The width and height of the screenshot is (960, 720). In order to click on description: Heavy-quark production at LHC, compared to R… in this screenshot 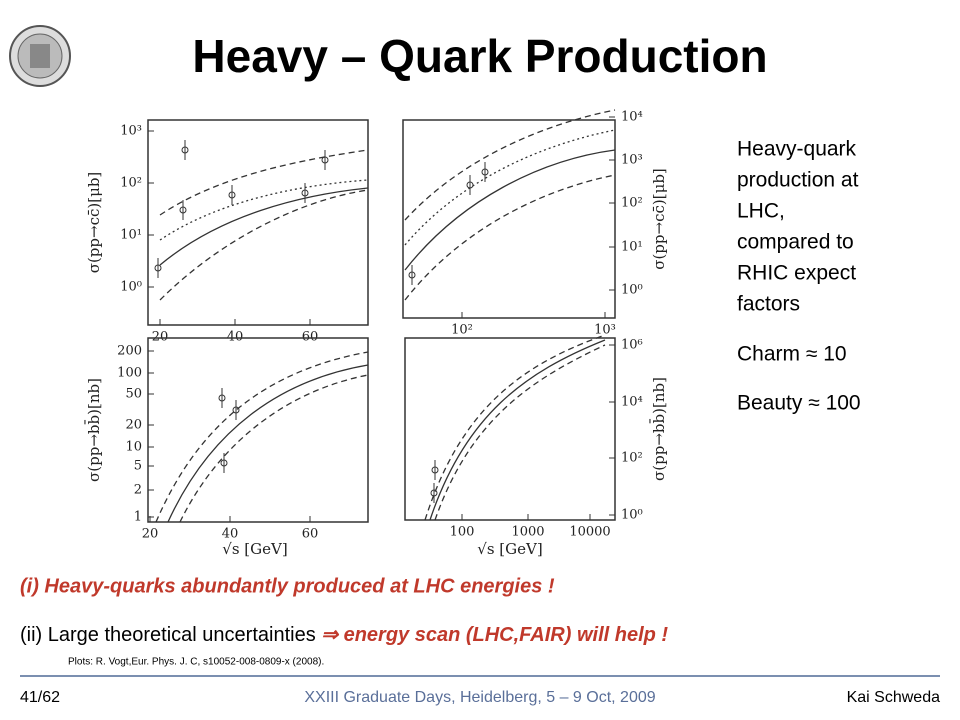, I will do `click(798, 227)`.